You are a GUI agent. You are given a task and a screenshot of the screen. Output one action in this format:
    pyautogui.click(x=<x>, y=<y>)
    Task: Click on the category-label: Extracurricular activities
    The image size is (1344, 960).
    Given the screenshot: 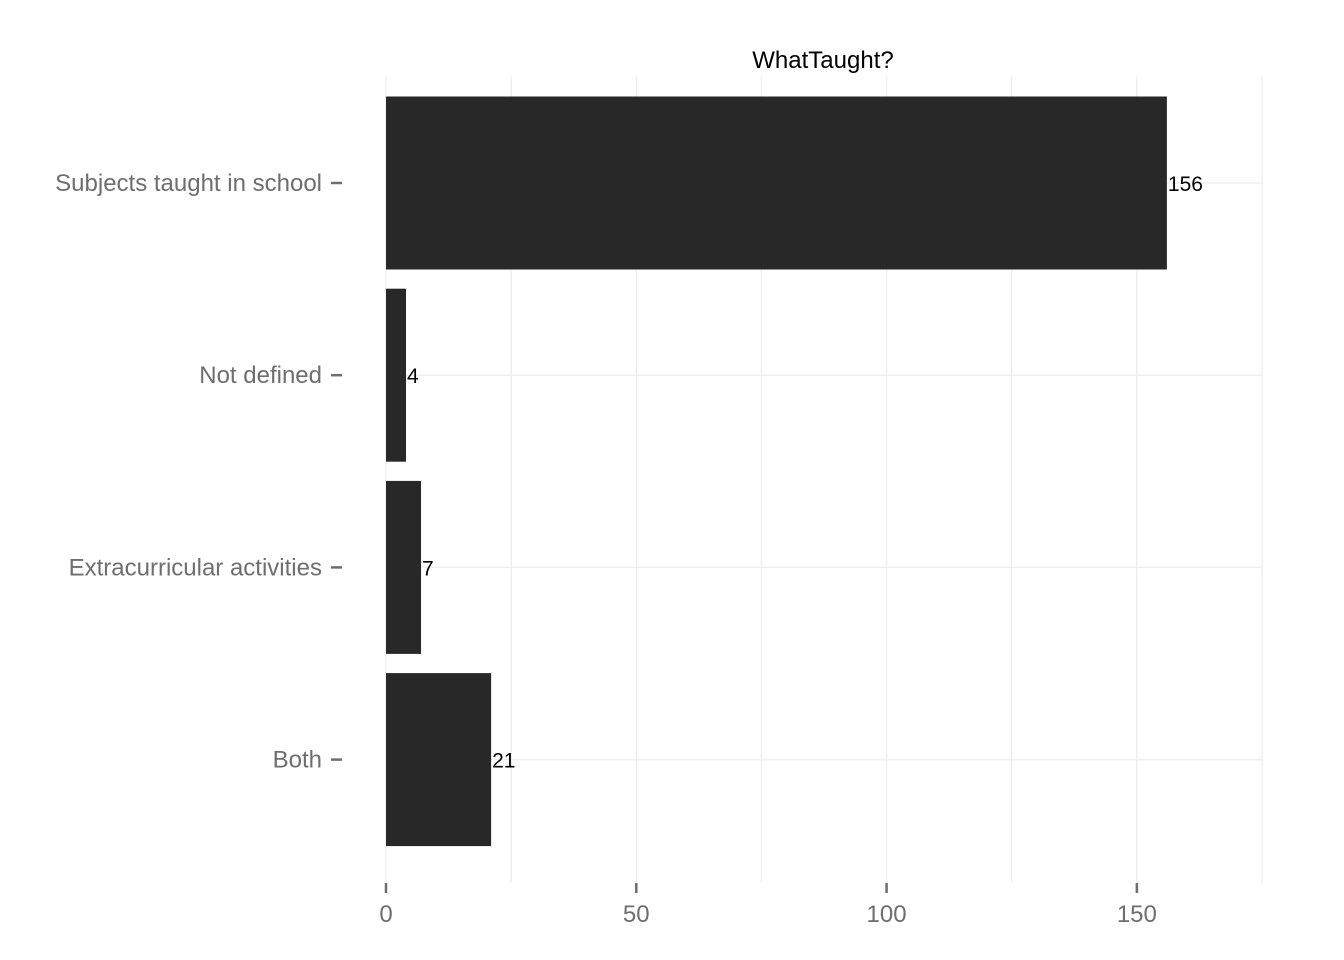 What is the action you would take?
    pyautogui.click(x=195, y=567)
    